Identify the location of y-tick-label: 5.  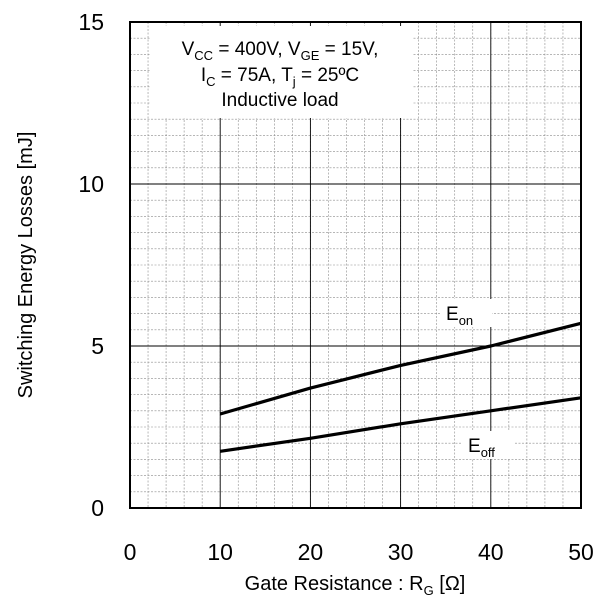
(97, 346).